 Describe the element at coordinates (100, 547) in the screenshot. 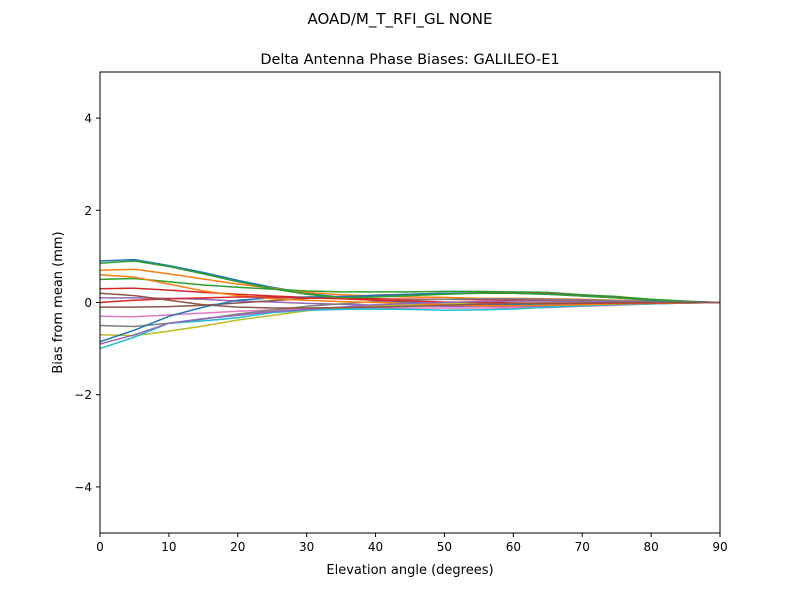

I see `x-tick-label: 0` at that location.